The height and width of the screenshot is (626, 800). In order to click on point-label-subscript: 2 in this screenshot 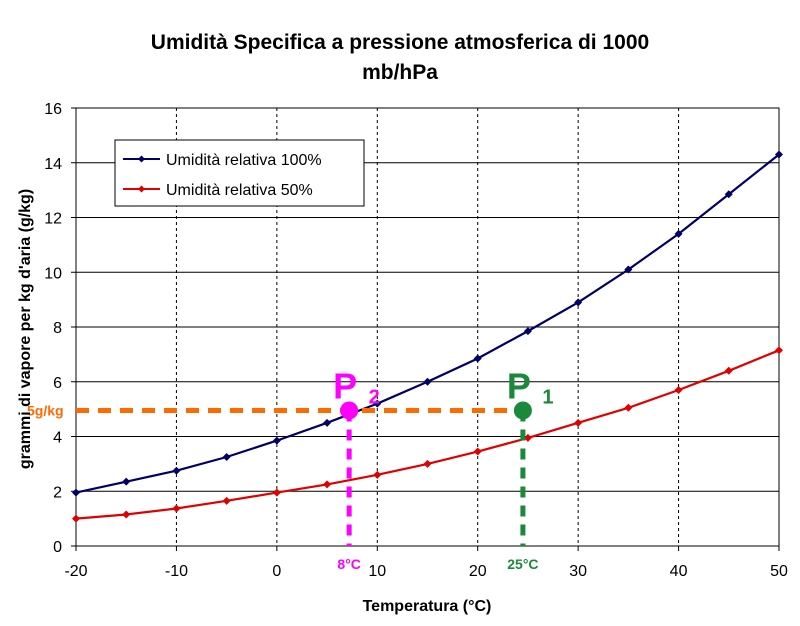, I will do `click(374, 397)`.